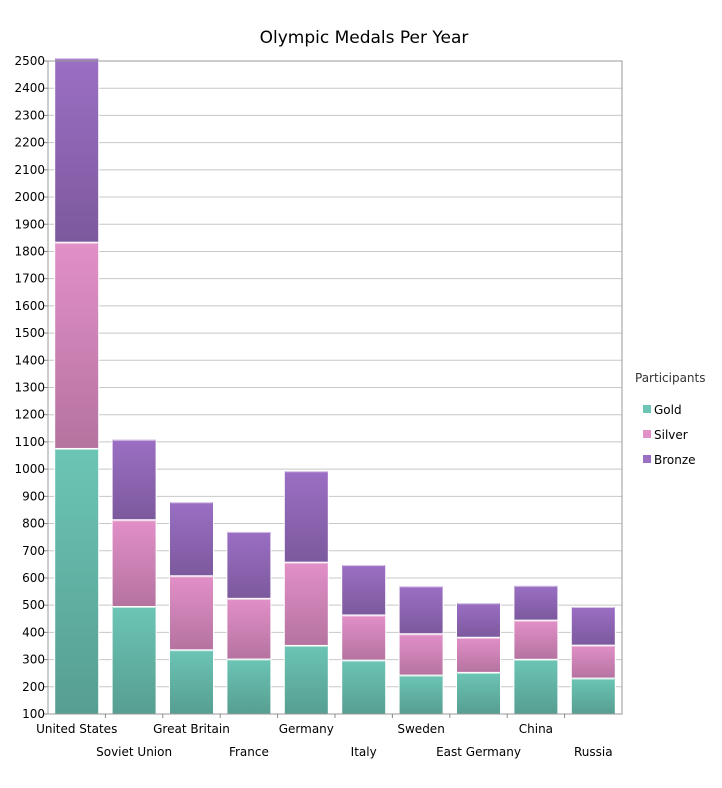  I want to click on bar-silver-sweden, so click(421, 654).